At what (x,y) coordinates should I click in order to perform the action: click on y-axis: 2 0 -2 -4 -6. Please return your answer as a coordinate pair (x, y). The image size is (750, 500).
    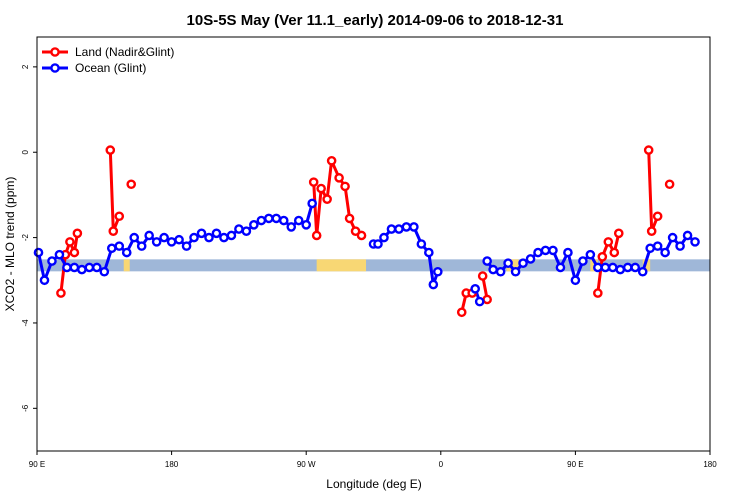
    Looking at the image, I should click on (29, 238).